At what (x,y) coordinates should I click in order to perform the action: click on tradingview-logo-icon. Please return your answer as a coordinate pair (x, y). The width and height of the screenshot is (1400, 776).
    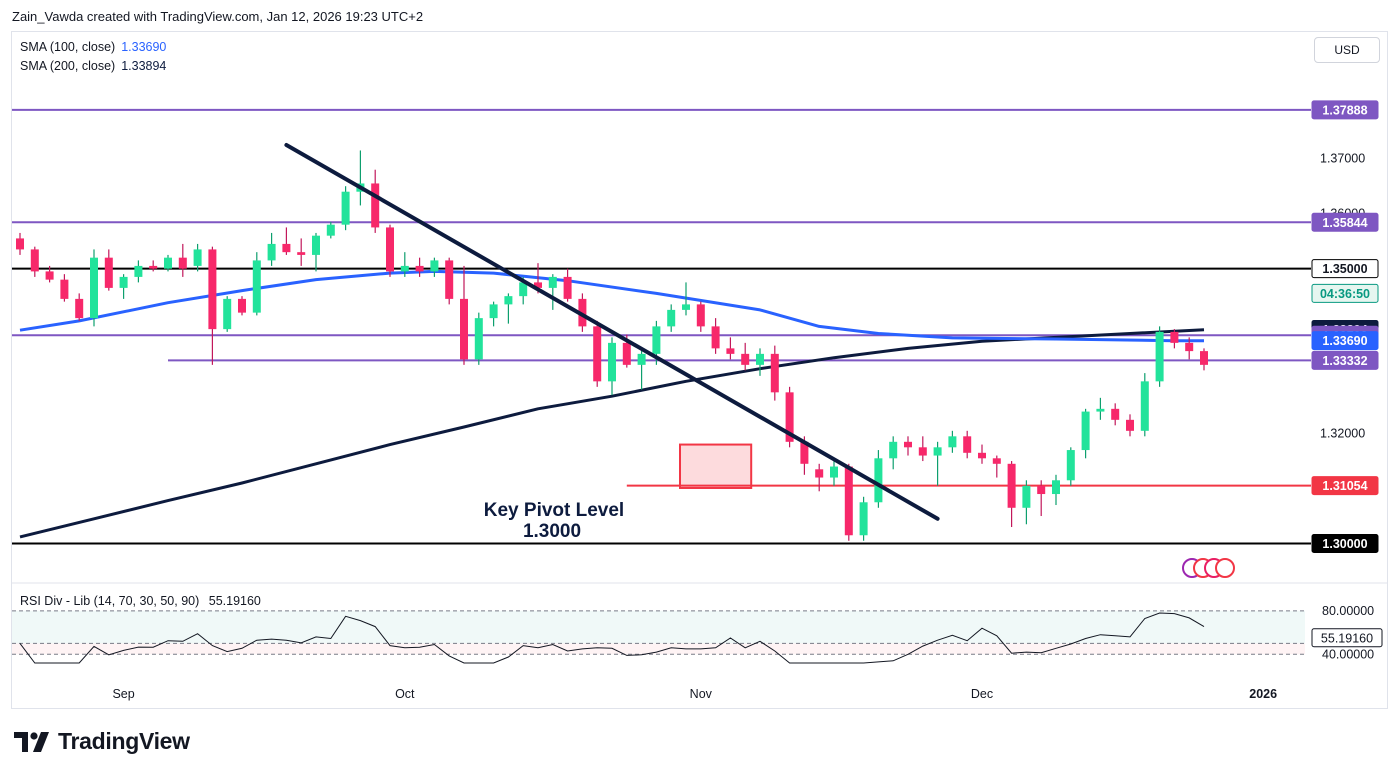
    Looking at the image, I should click on (31, 741).